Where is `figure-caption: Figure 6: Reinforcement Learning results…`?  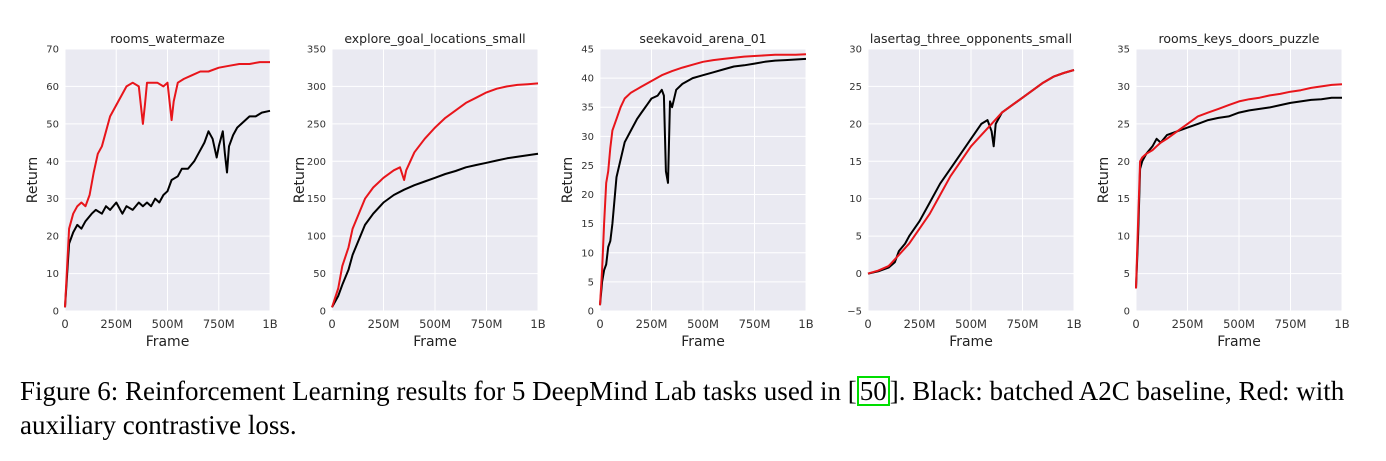 figure-caption: Figure 6: Reinforcement Learning results… is located at coordinates (695, 408).